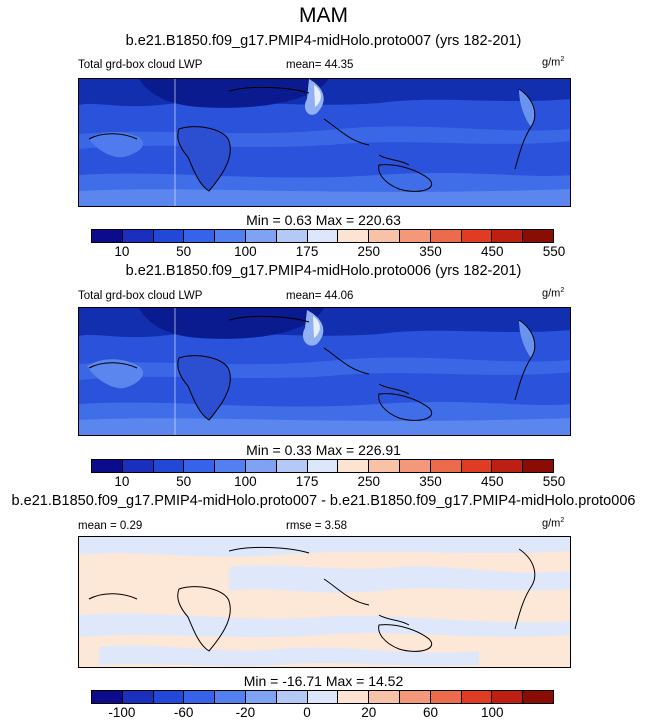 This screenshot has width=647, height=723. I want to click on panel3-rmse-label: rmse = 3.58, so click(317, 526).